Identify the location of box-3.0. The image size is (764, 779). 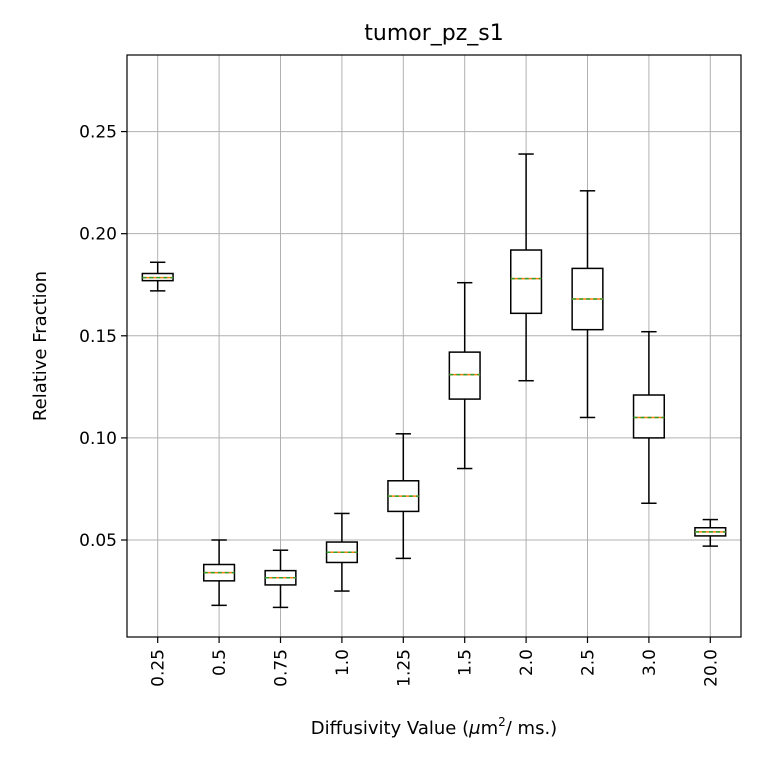
(648, 417).